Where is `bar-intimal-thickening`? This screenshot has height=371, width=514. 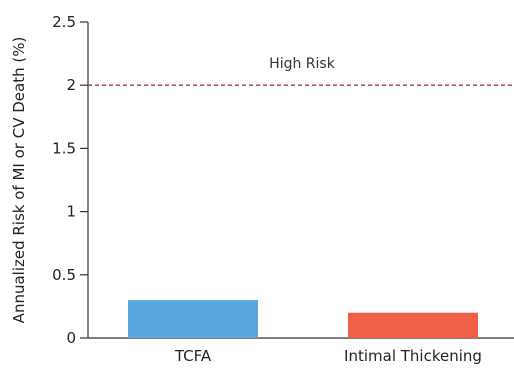 bar-intimal-thickening is located at coordinates (413, 325).